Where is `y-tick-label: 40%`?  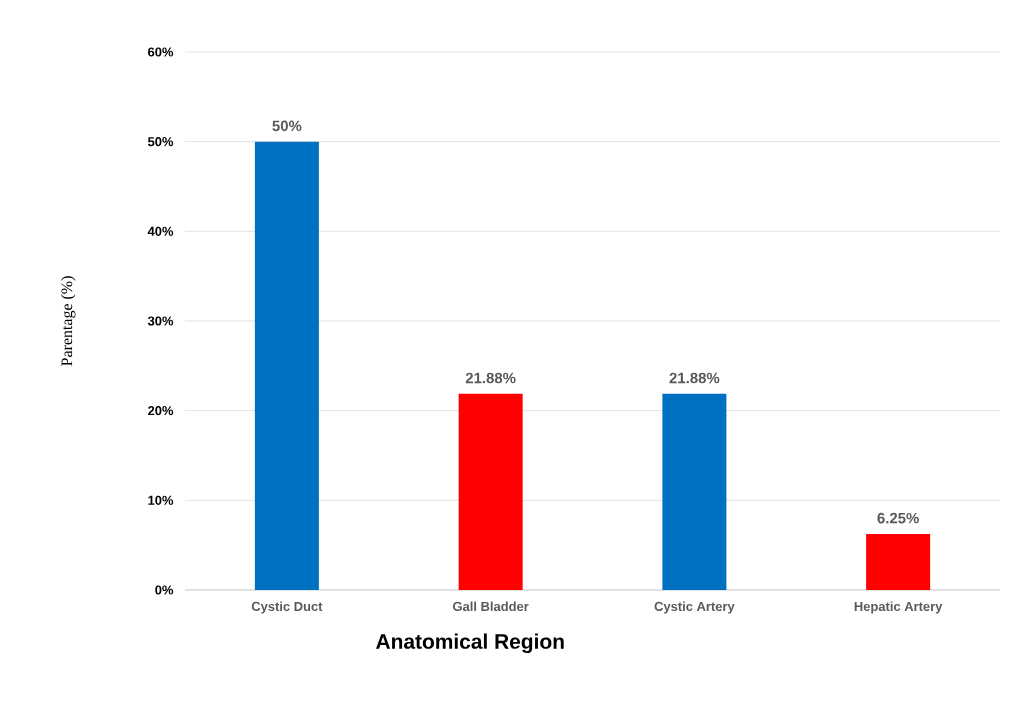 y-tick-label: 40% is located at coordinates (160, 231).